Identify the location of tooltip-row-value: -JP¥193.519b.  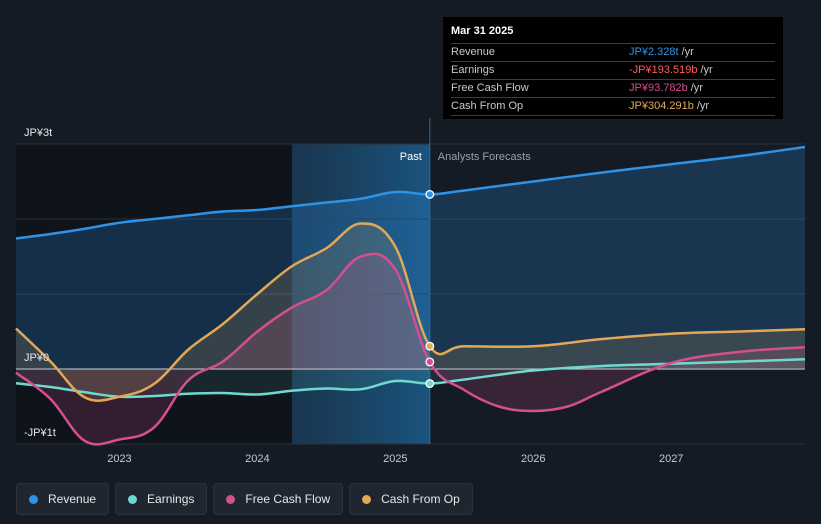
(663, 70).